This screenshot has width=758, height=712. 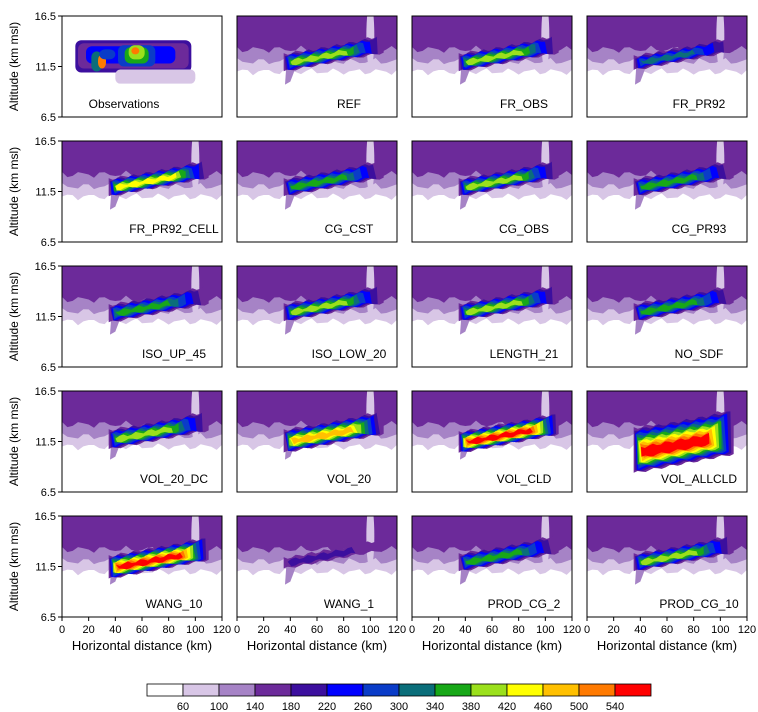 I want to click on panel: CG_PR93, so click(x=667, y=191).